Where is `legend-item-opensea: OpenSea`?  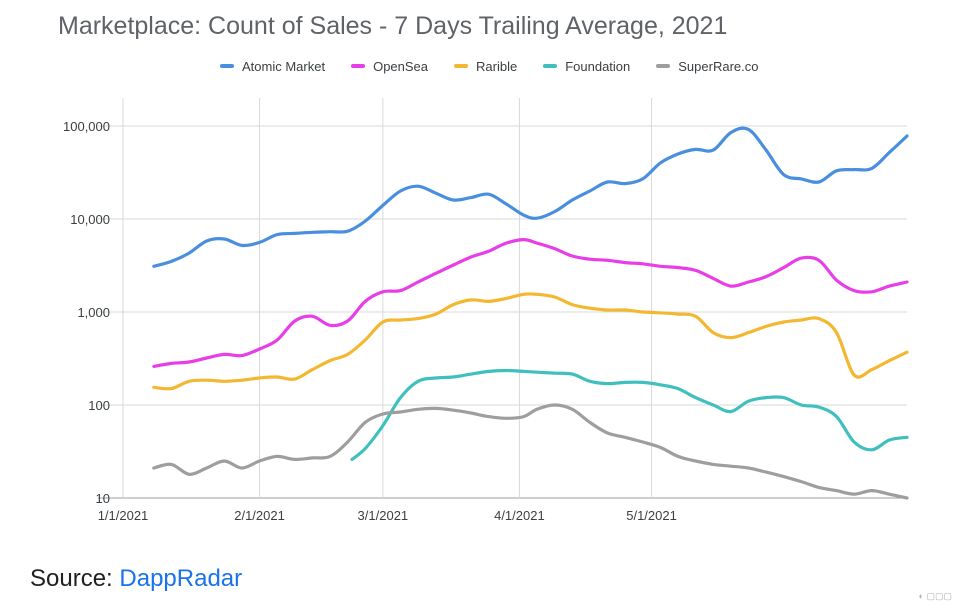 legend-item-opensea: OpenSea is located at coordinates (389, 66).